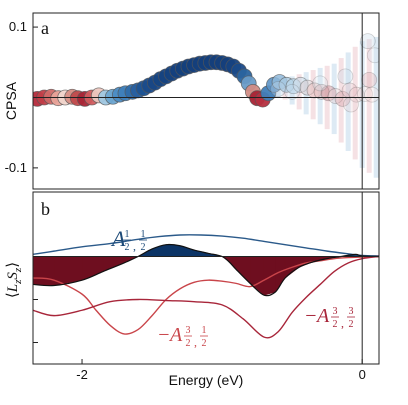 Image resolution: width=408 pixels, height=405 pixels. What do you see at coordinates (206, 245) in the screenshot?
I see `b-line-a-half-half` at bounding box center [206, 245].